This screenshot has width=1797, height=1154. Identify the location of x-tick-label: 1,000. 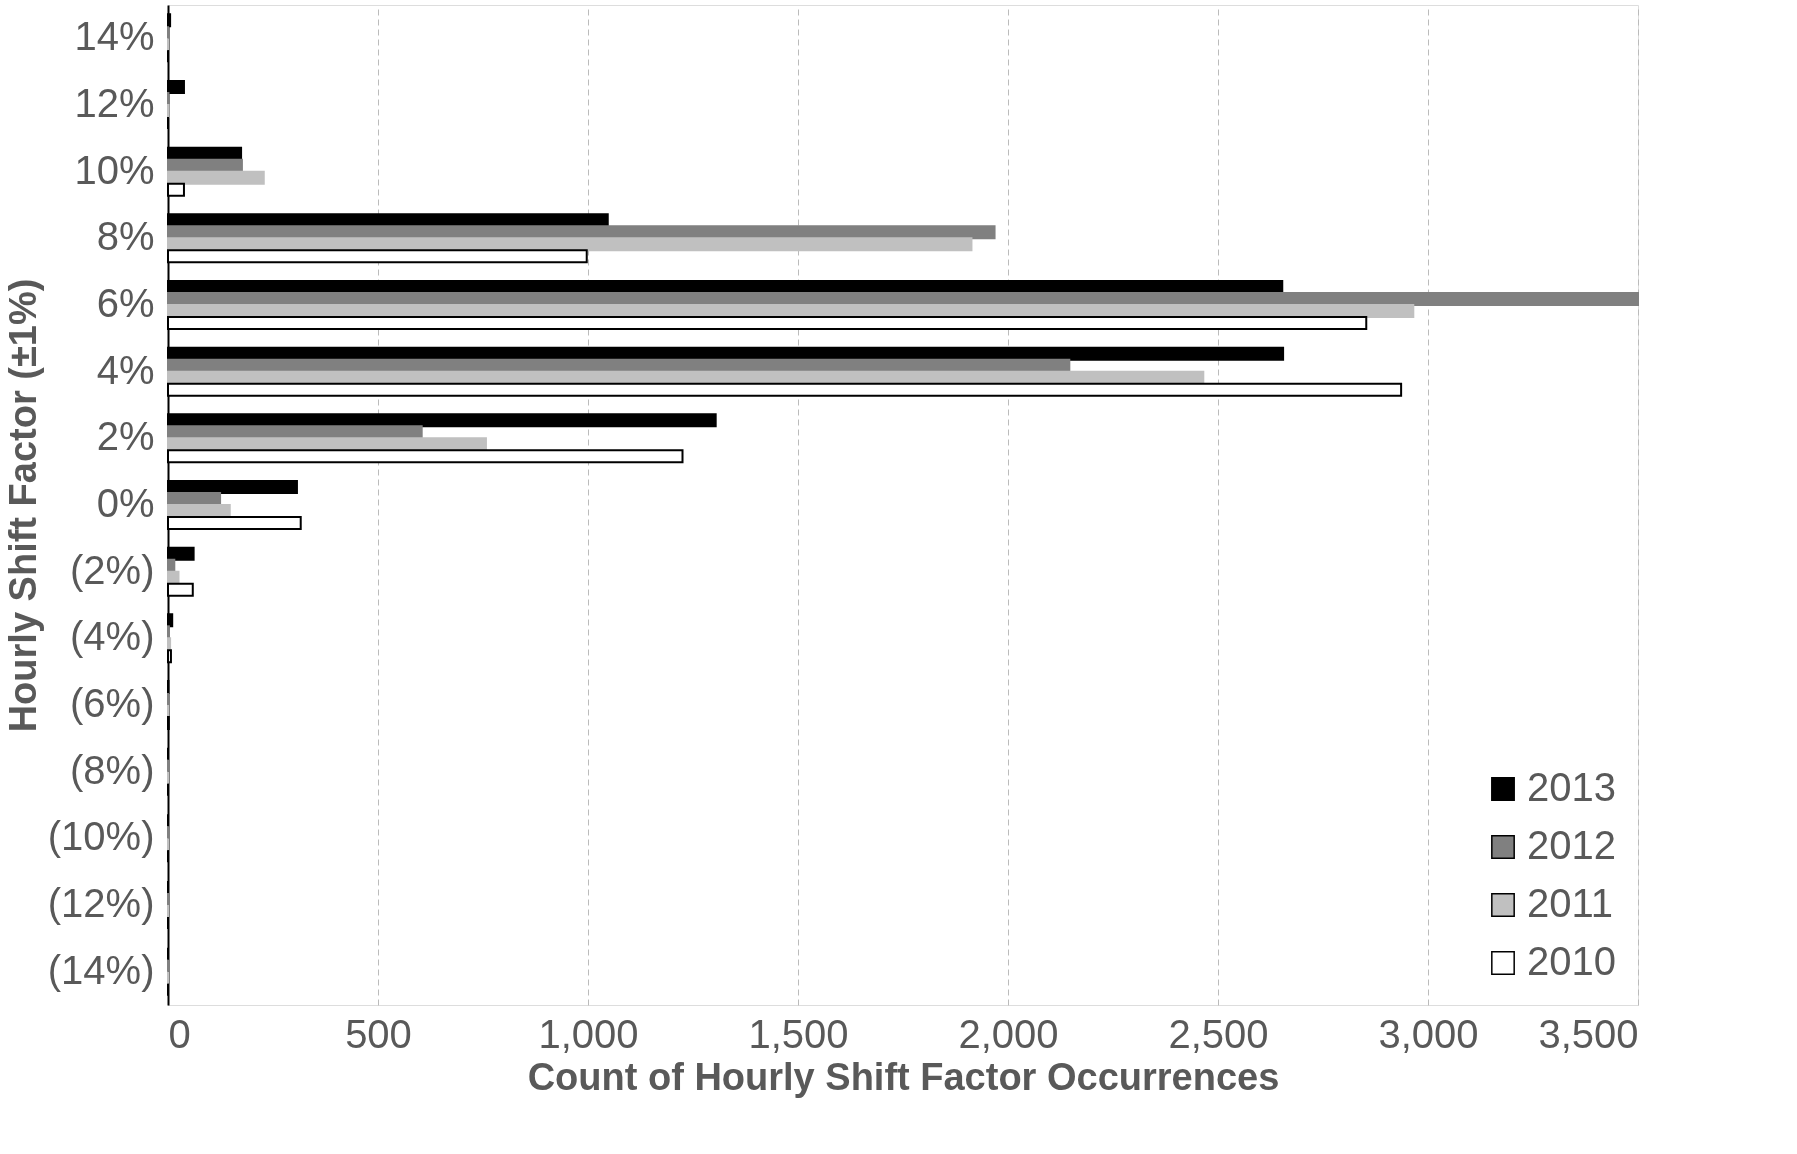
(588, 1033).